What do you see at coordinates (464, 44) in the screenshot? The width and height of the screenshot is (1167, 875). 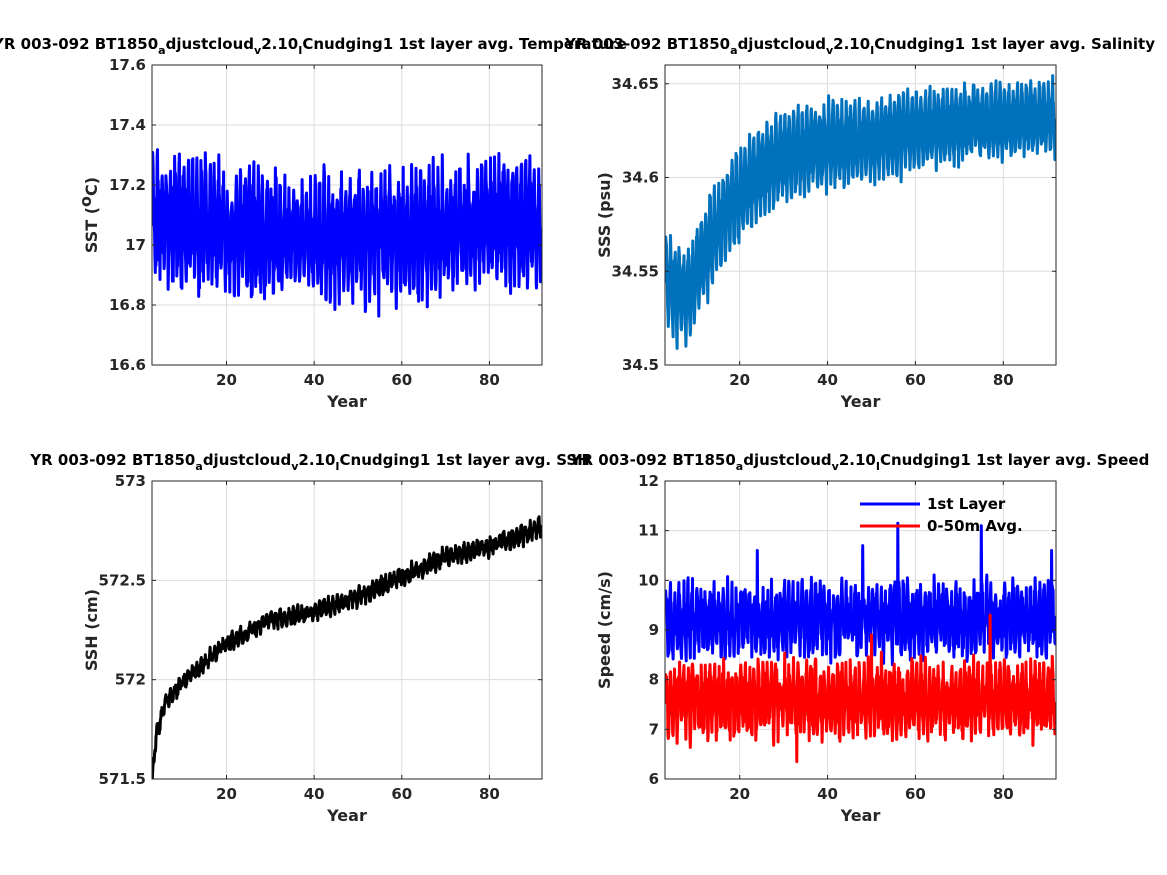 I see `chart-title-part: Cnudging1 1st layer avg. Temperature` at bounding box center [464, 44].